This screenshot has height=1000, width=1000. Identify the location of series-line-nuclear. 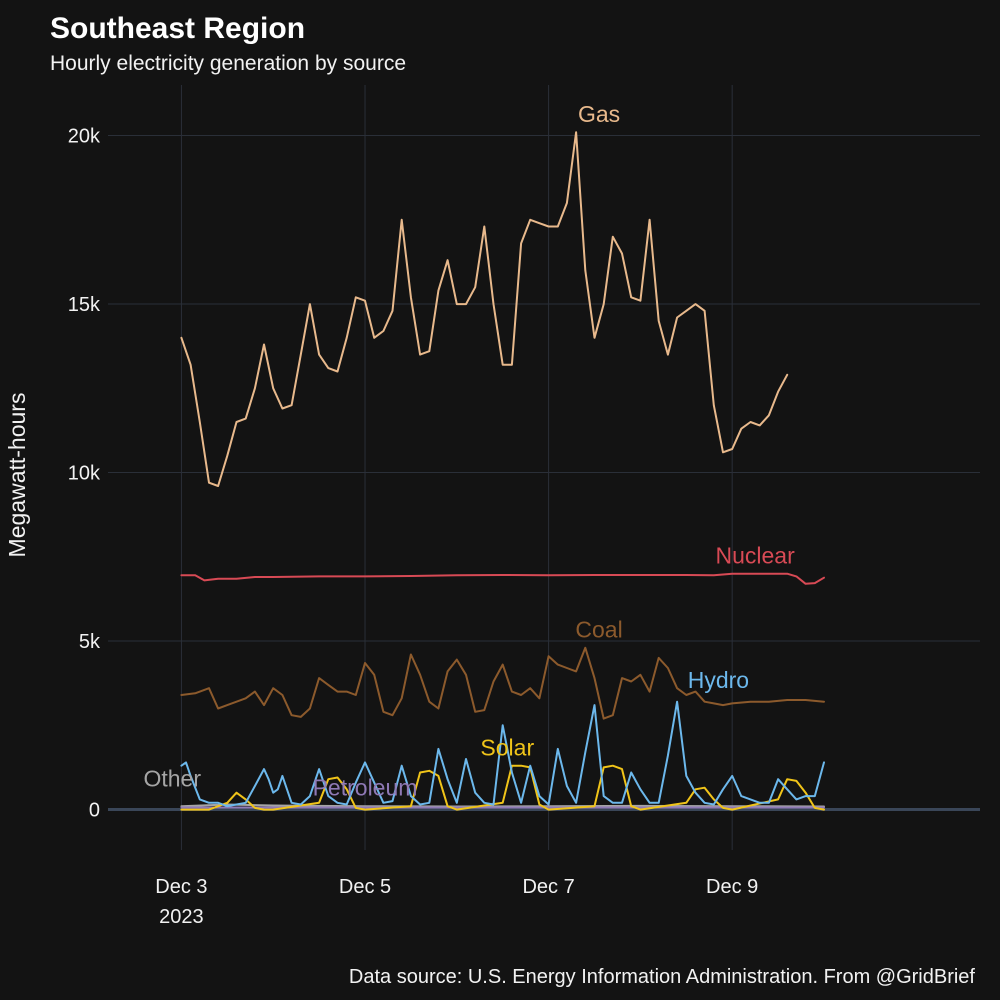
(502, 578).